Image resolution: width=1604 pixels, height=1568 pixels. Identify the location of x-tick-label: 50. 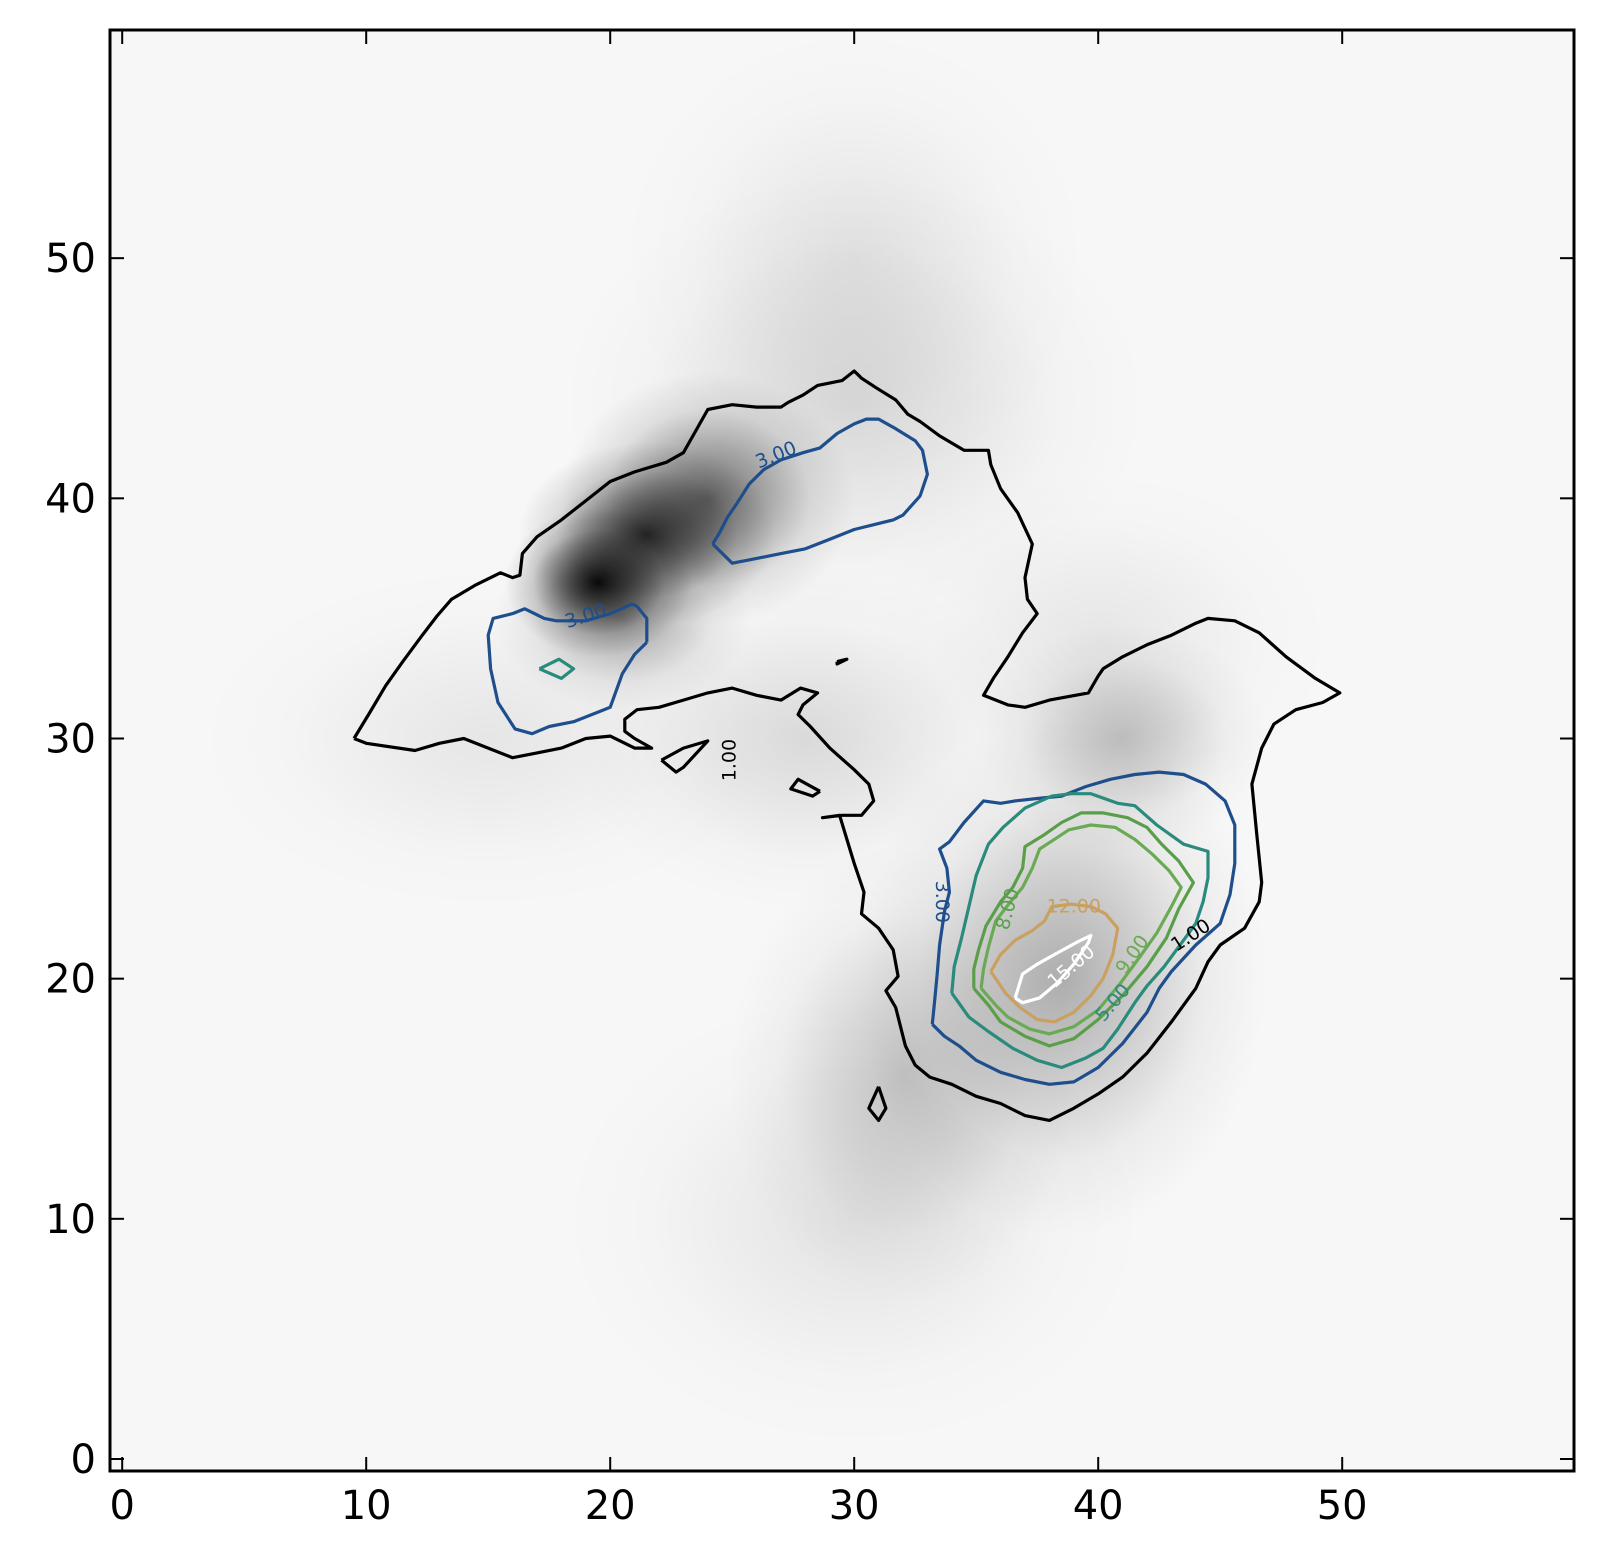
(1342, 1506).